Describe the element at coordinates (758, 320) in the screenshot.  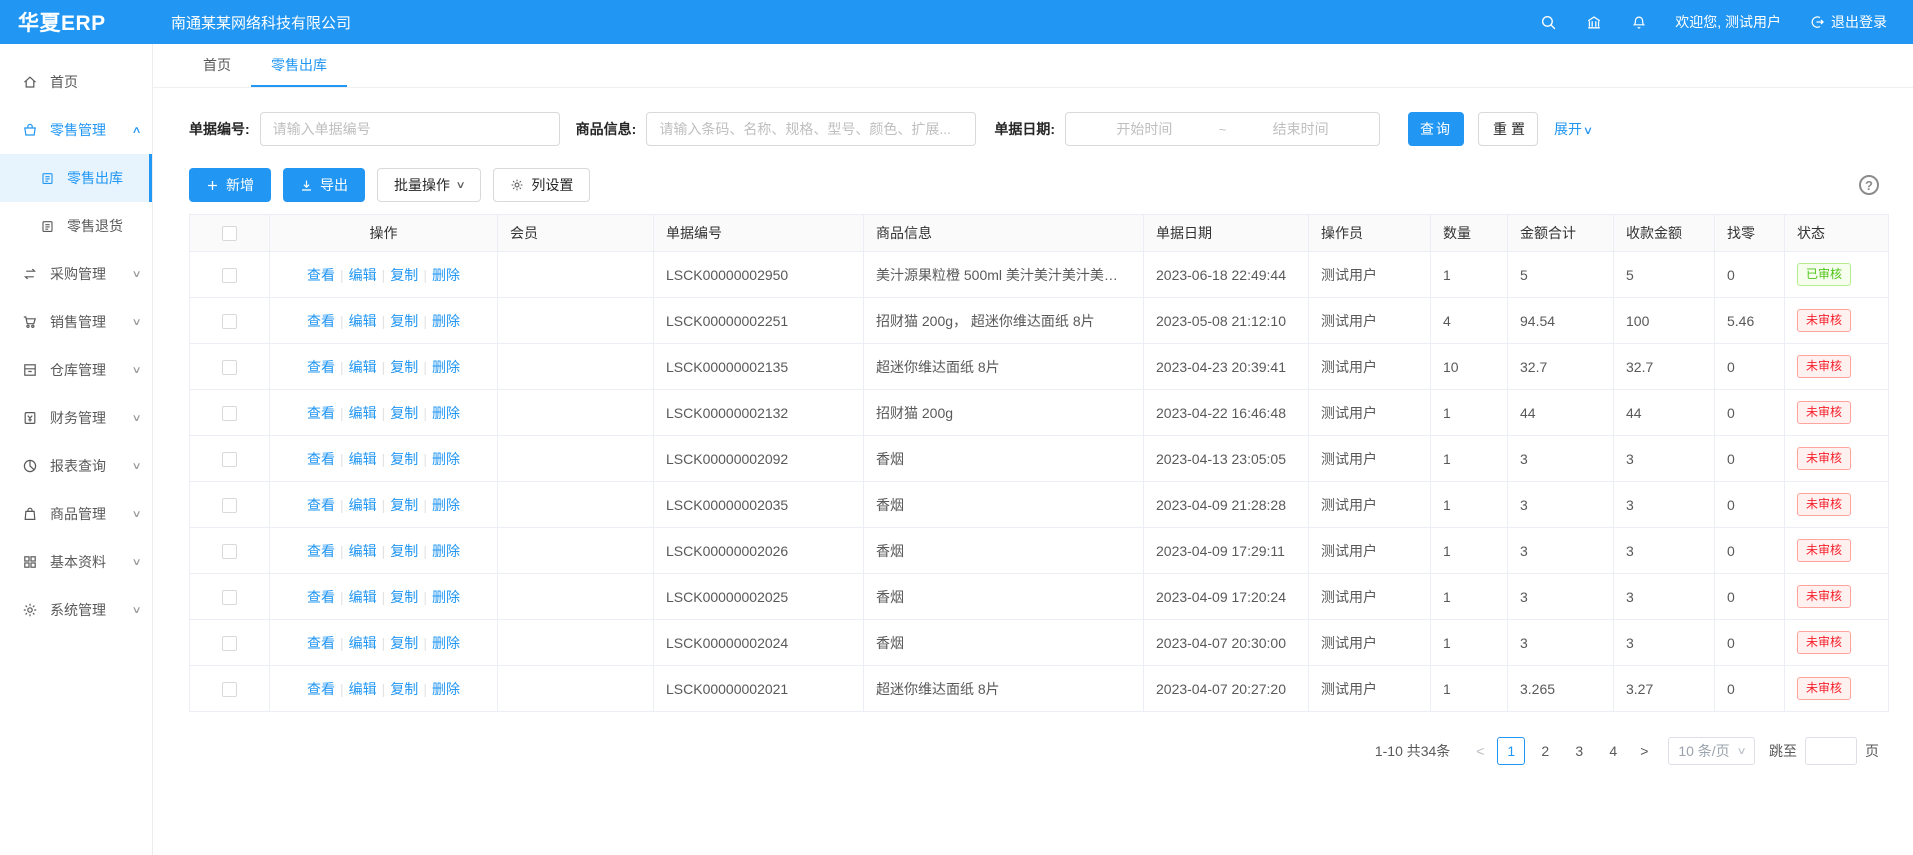
I see `cell-bill-no: LSCK00000002251` at that location.